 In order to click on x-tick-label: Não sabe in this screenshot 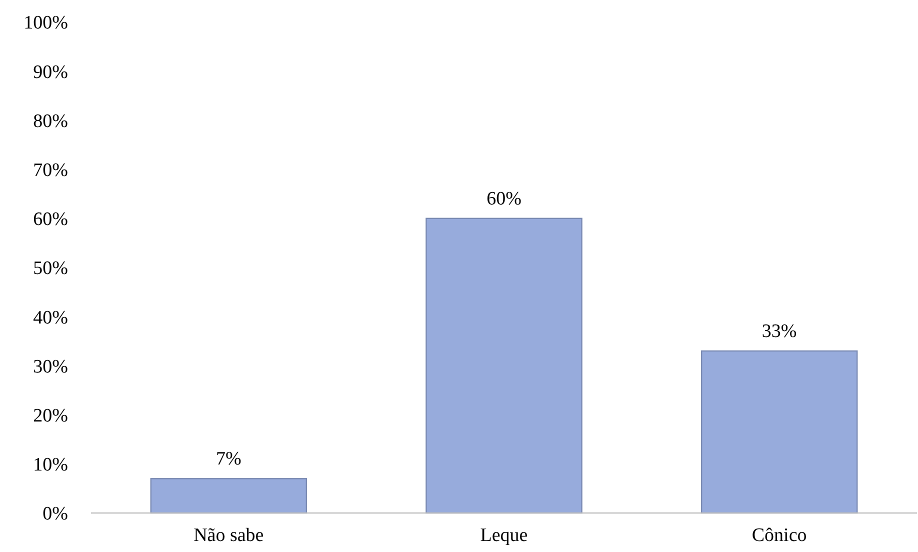, I will do `click(229, 535)`.